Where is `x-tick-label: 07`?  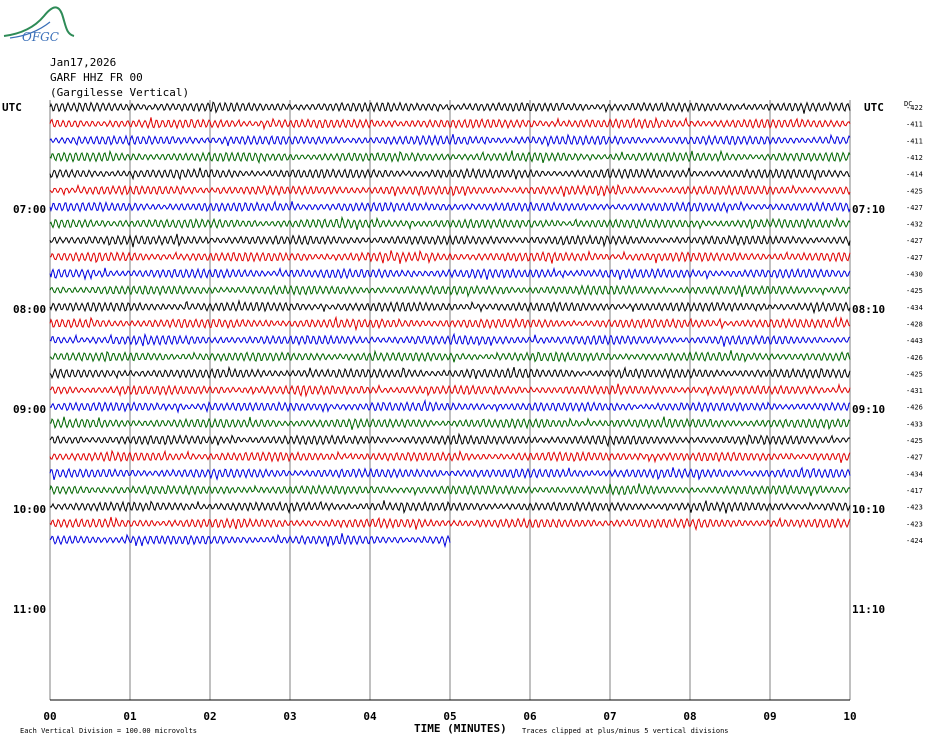
x-tick-label: 07 is located at coordinates (609, 716).